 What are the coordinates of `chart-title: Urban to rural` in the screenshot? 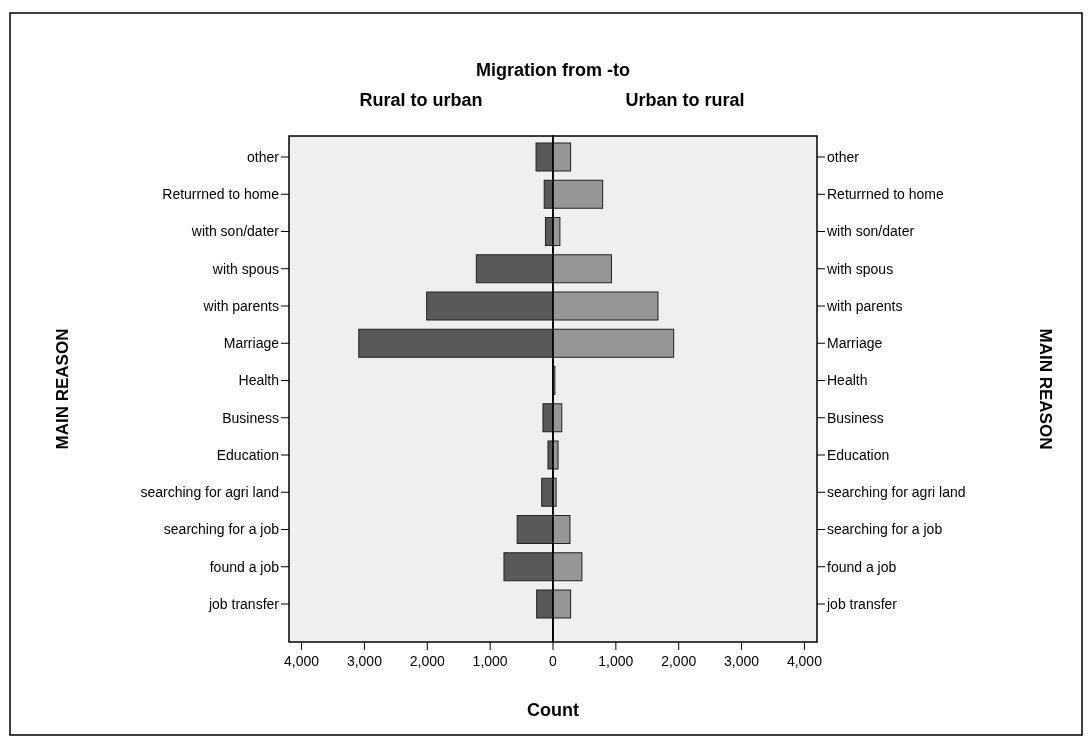 It's located at (685, 100).